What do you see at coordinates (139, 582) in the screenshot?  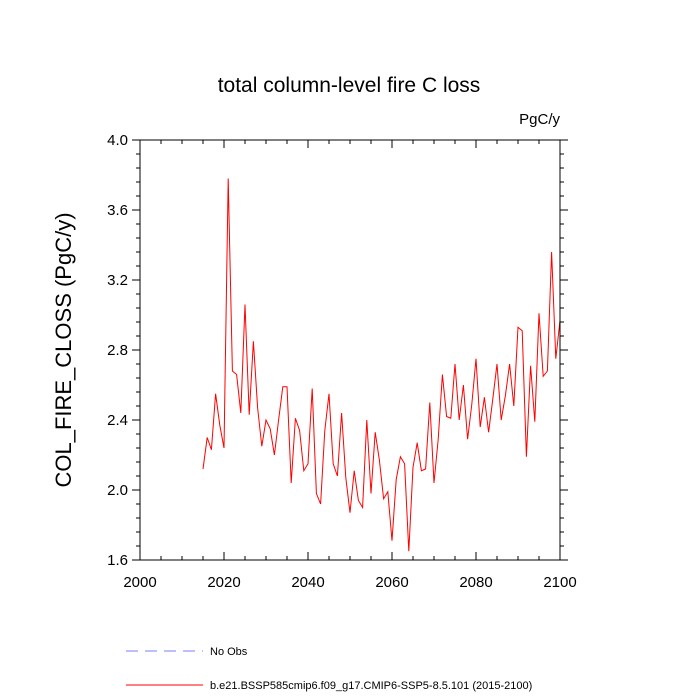 I see `x-tick-label: 2000` at bounding box center [139, 582].